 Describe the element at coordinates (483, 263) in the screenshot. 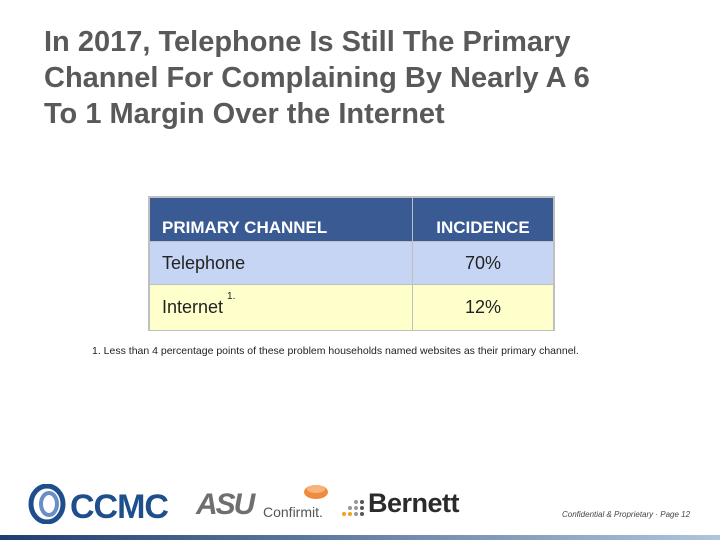

I see `incidence-cell: 70%` at that location.